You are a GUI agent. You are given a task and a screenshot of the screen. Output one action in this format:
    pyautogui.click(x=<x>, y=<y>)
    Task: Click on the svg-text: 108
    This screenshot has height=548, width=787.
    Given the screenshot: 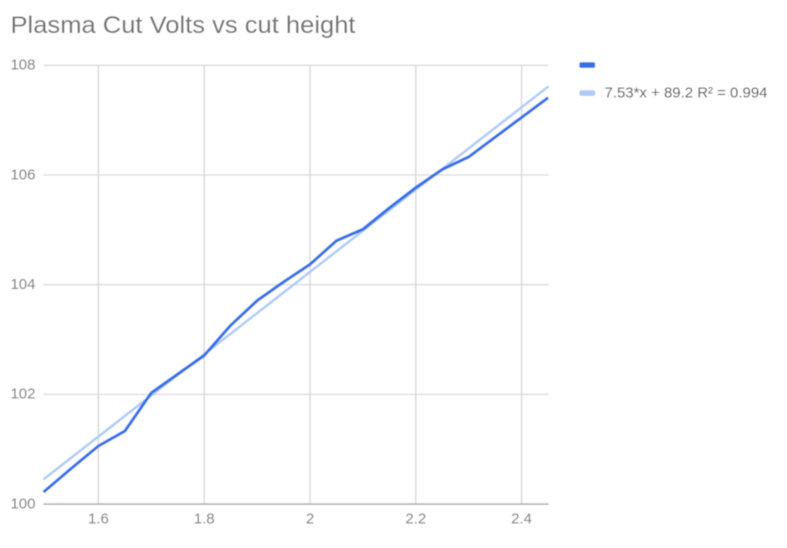 What is the action you would take?
    pyautogui.click(x=22, y=65)
    